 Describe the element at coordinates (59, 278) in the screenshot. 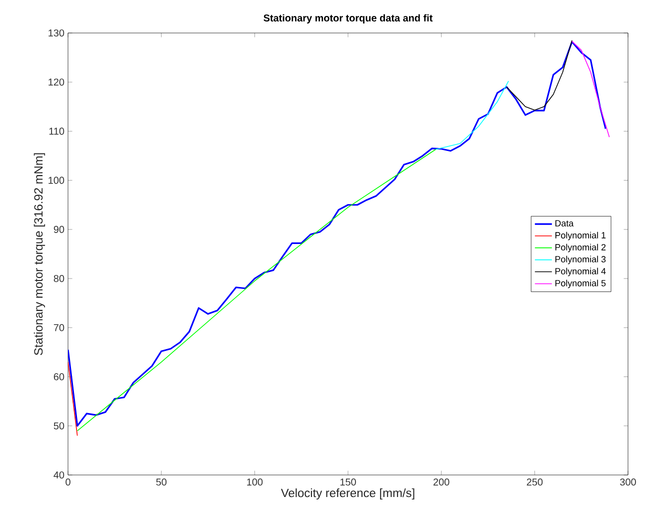

I see `y-tick-label: 80` at that location.